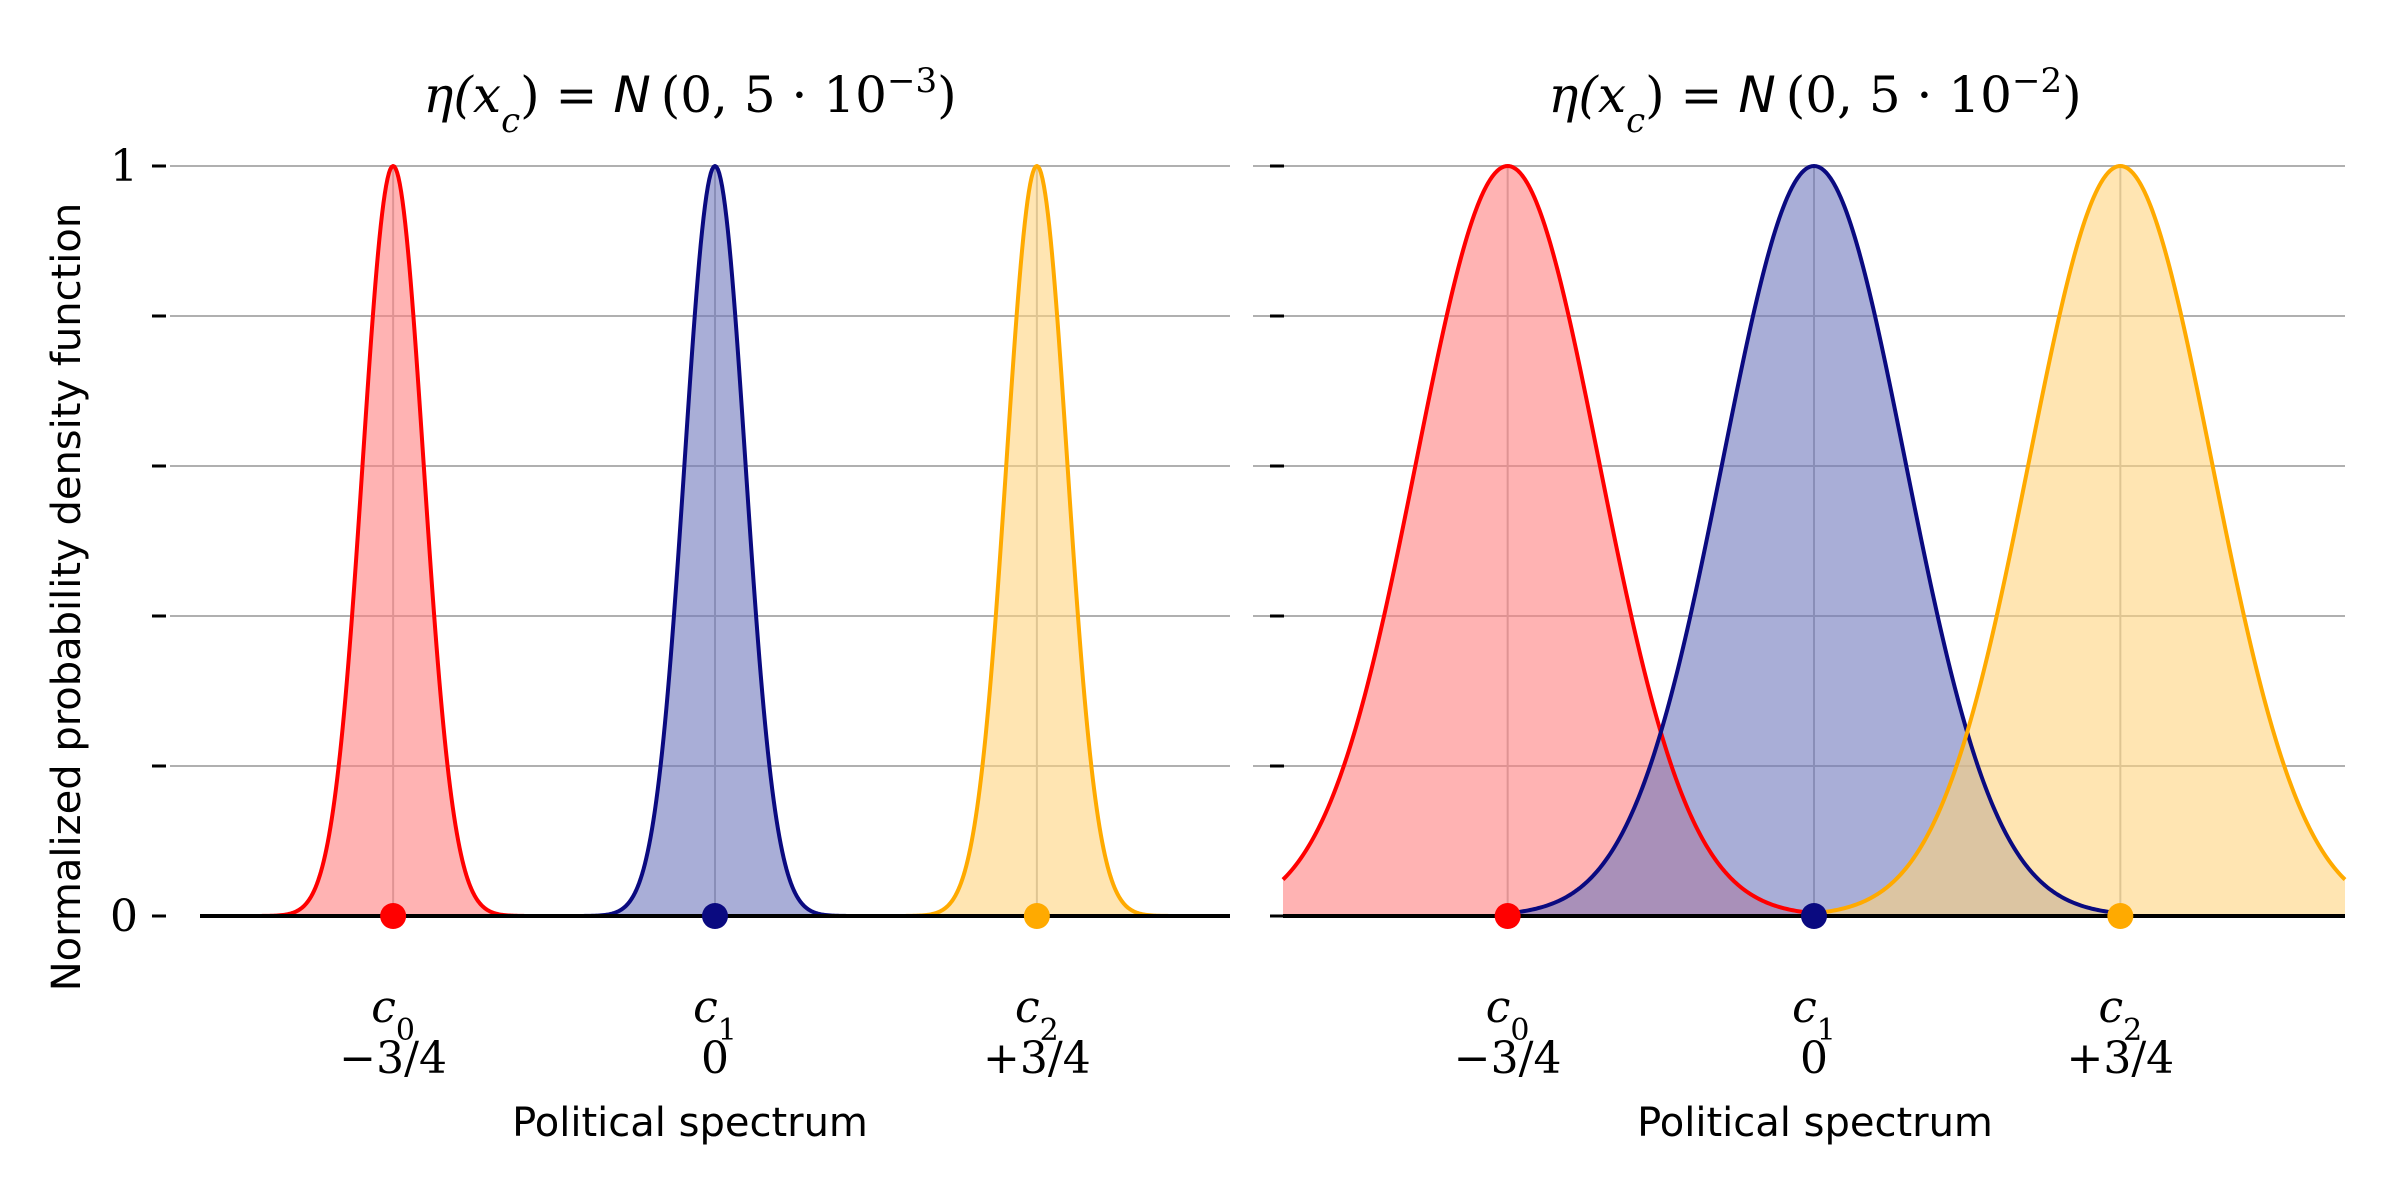  Describe the element at coordinates (124, 166) in the screenshot. I see `y-tick-label: 1` at that location.